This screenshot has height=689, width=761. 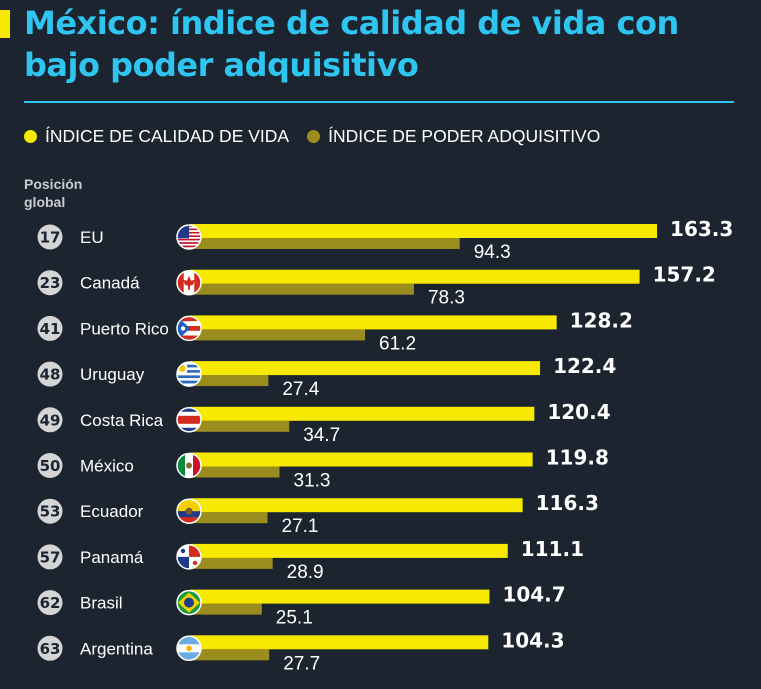 I want to click on chart-row: 104.7 25.1 62 Brasil, so click(x=301, y=606).